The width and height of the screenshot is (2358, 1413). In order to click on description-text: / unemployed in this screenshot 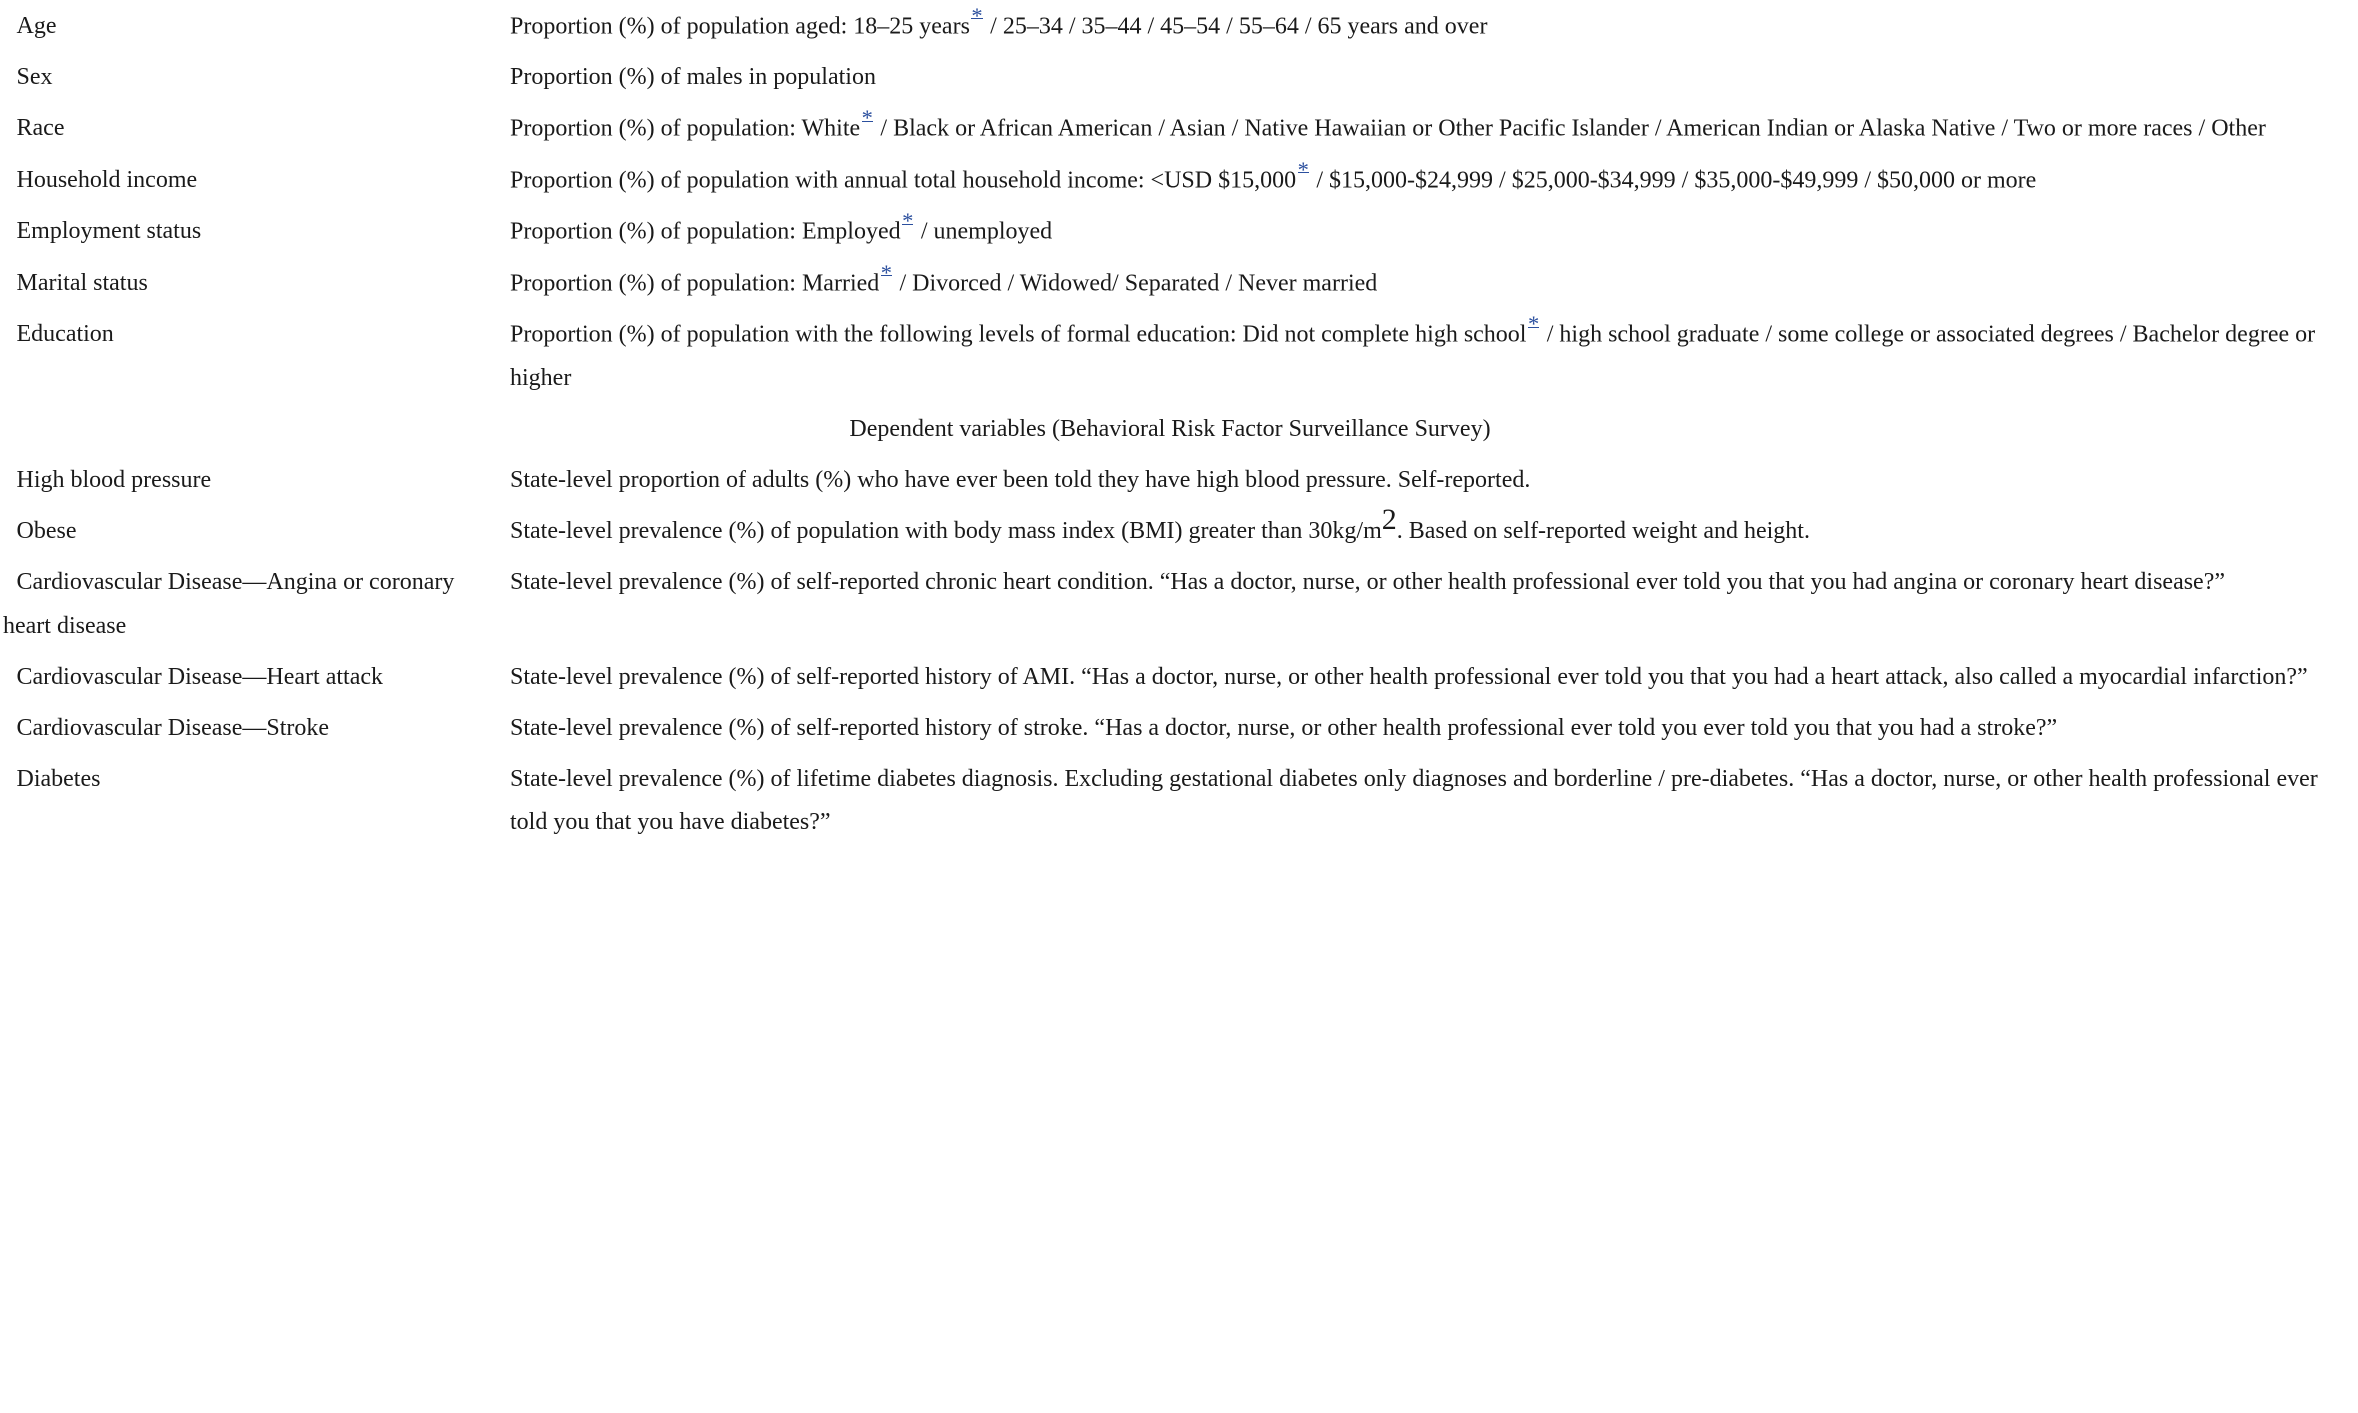, I will do `click(983, 231)`.